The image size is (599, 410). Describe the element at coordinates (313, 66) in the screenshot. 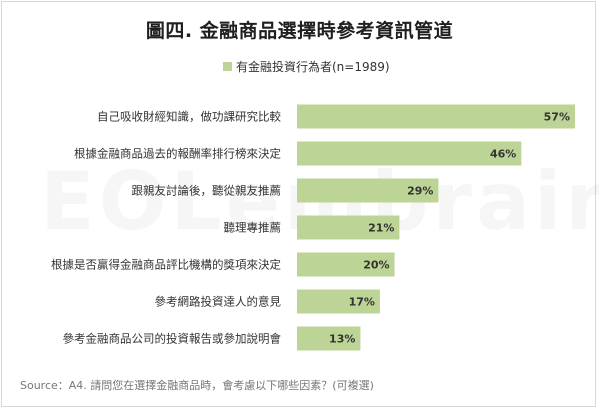

I see `legend-label: 有金融投資行為者(n=1989)` at that location.